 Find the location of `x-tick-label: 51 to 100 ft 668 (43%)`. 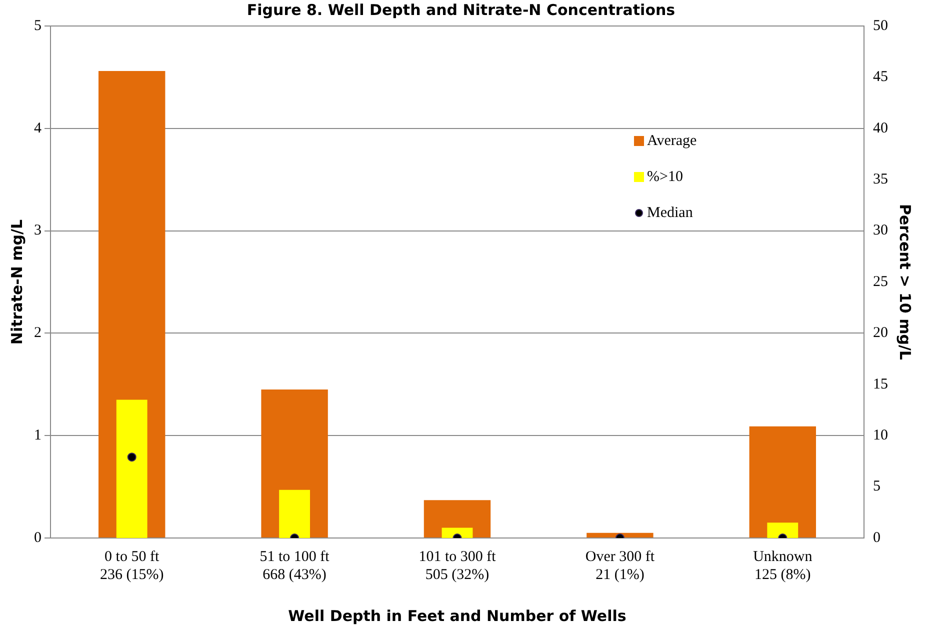

x-tick-label: 51 to 100 ft 668 (43%) is located at coordinates (295, 565).